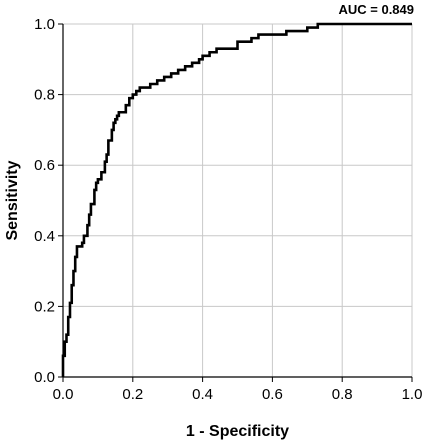 Image resolution: width=429 pixels, height=440 pixels. I want to click on x-tick-label: 0.2, so click(132, 394).